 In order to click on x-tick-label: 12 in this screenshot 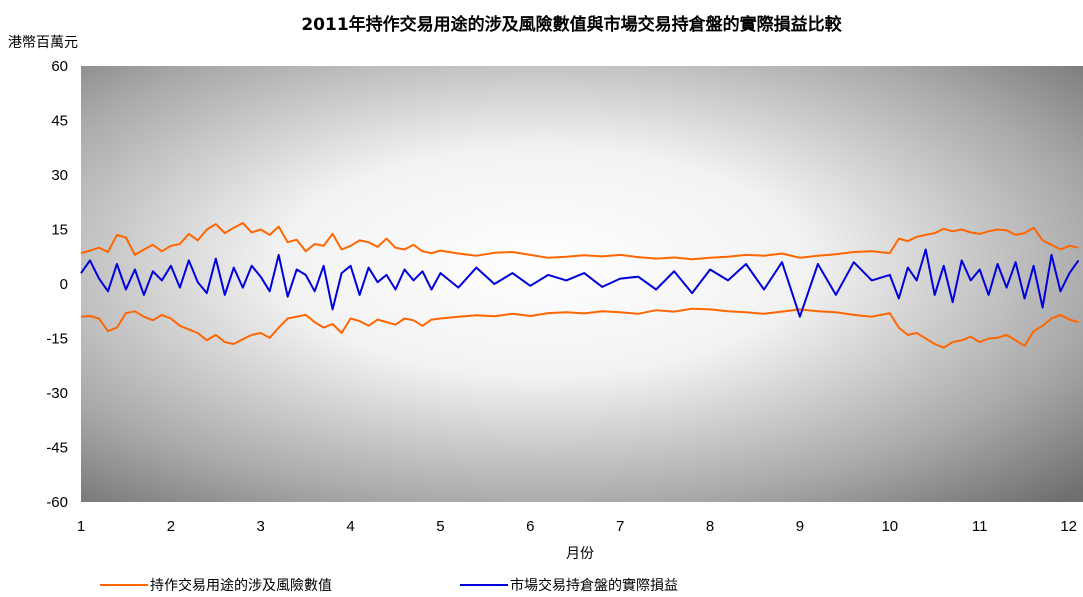, I will do `click(1068, 526)`.